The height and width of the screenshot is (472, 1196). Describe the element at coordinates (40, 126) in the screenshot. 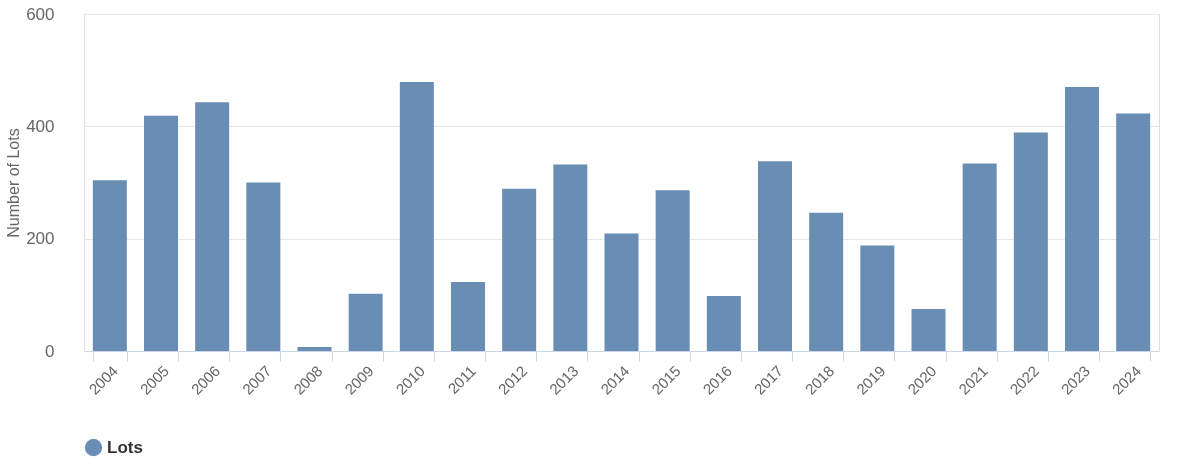

I see `y-tick-label: 400` at that location.